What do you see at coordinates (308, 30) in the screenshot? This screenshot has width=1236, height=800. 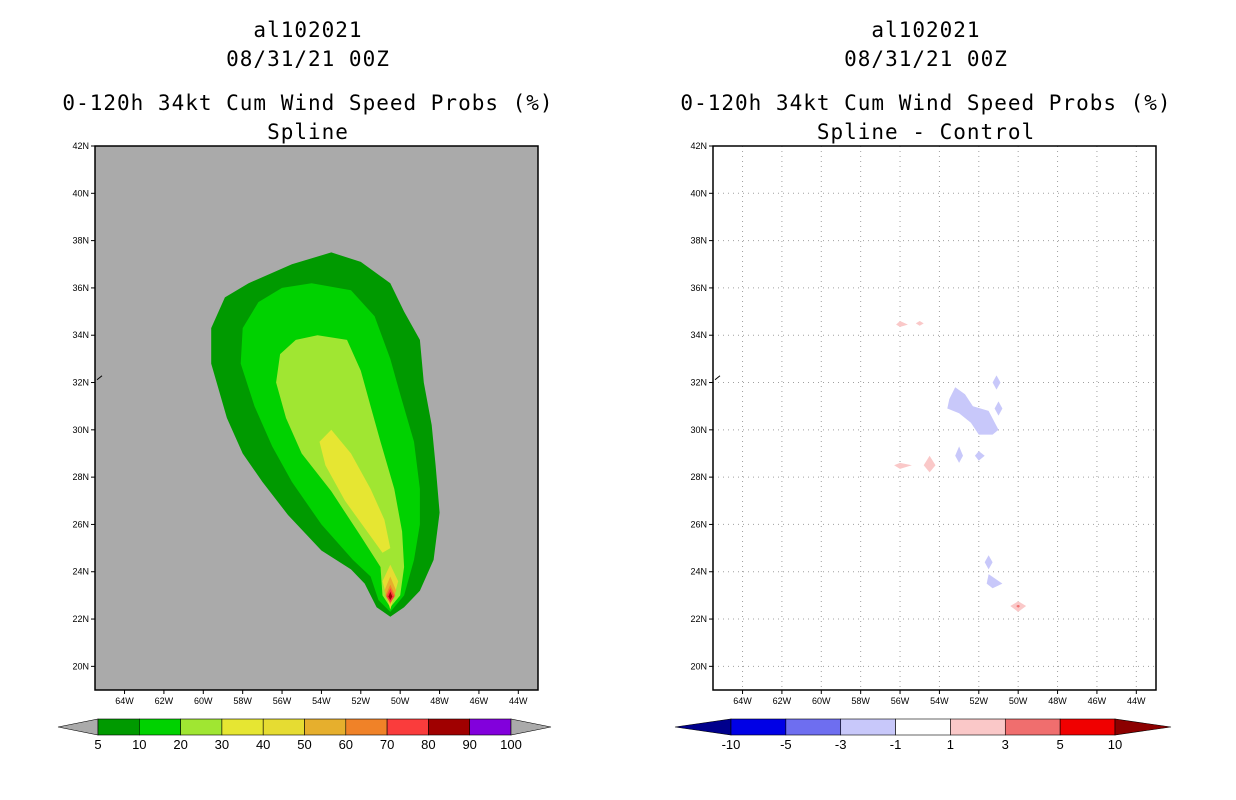 I see `left-storm-id: al102021` at bounding box center [308, 30].